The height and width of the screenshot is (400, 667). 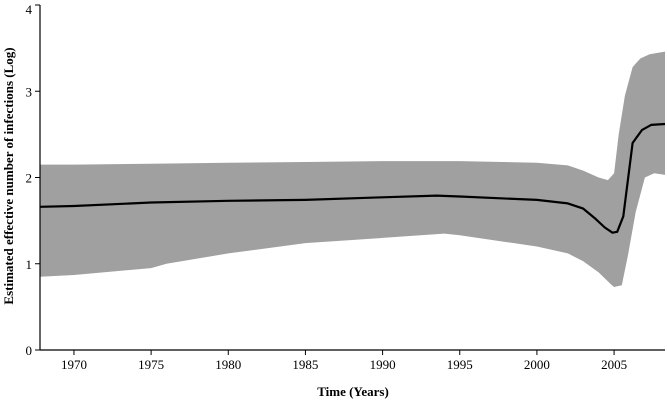 I want to click on x-tick-label: 1990, so click(x=383, y=364).